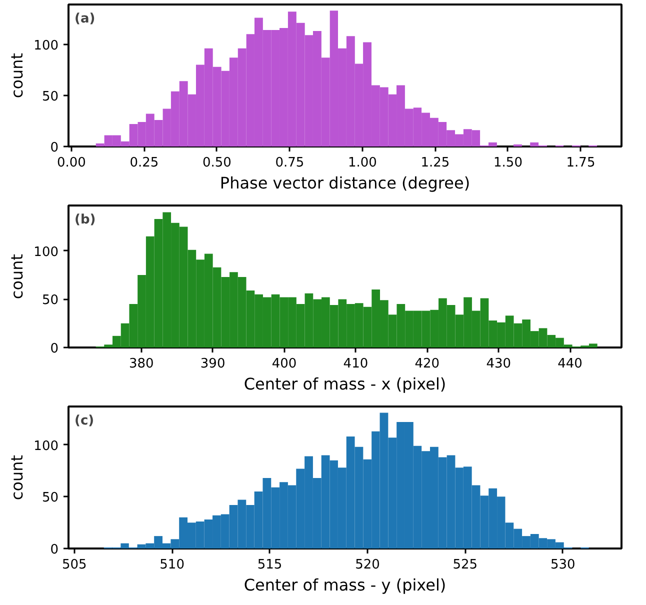  What do you see at coordinates (345, 585) in the screenshot?
I see `x-axis-title: Center of mass - y (pixel)` at bounding box center [345, 585].